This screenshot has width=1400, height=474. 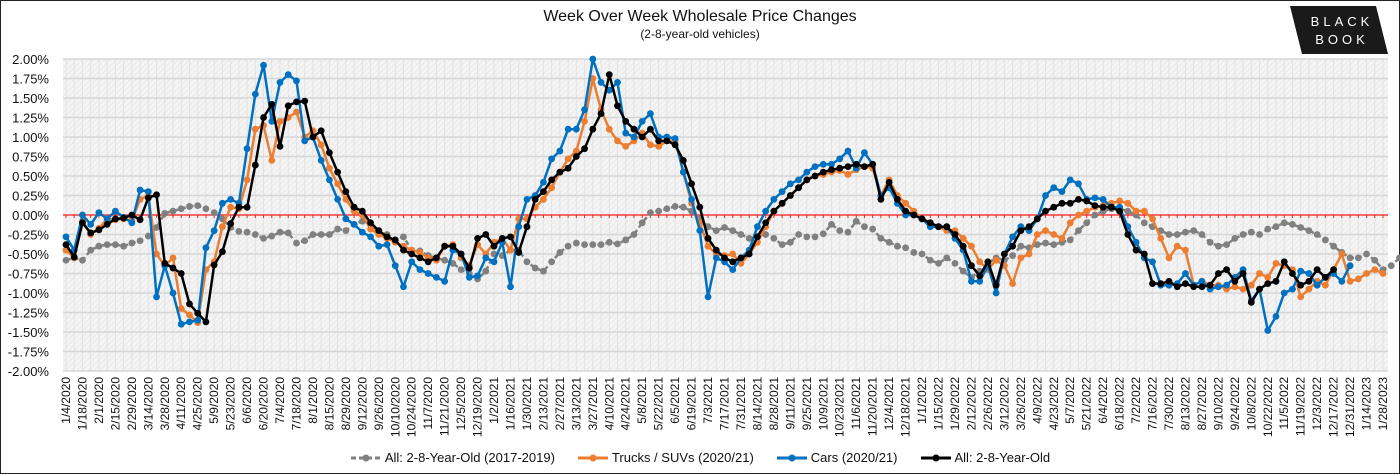 What do you see at coordinates (665, 457) in the screenshot?
I see `legend-item-trucks-suvs: Trucks / SUVs (2020/21)` at bounding box center [665, 457].